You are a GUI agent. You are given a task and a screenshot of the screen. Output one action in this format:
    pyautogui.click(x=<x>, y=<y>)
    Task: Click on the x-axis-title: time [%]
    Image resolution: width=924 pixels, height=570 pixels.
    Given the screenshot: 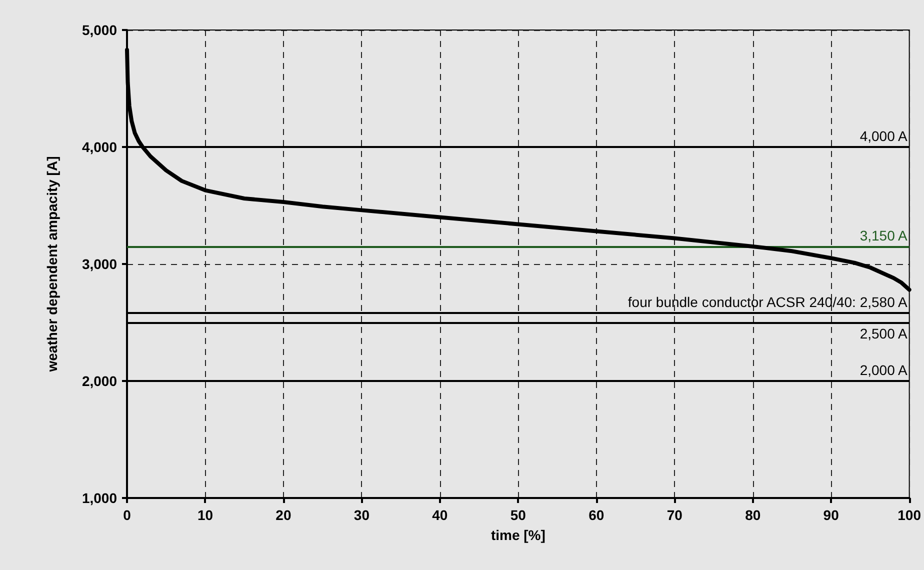 What is the action you would take?
    pyautogui.click(x=518, y=535)
    